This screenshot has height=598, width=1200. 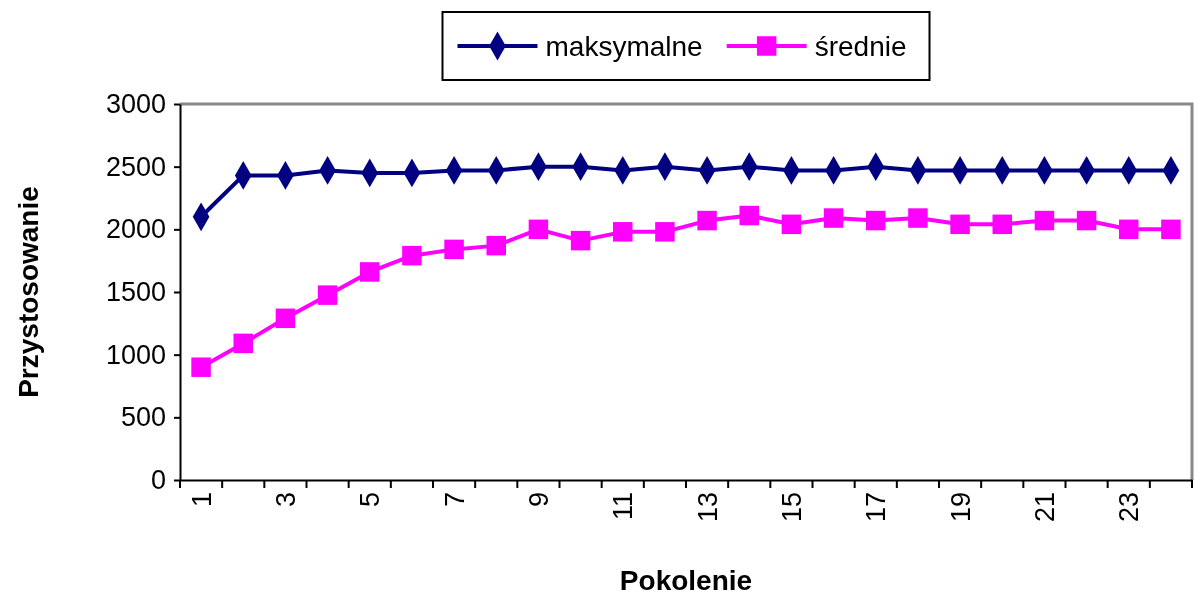 I want to click on y-tick-label: 3000, so click(x=135, y=104).